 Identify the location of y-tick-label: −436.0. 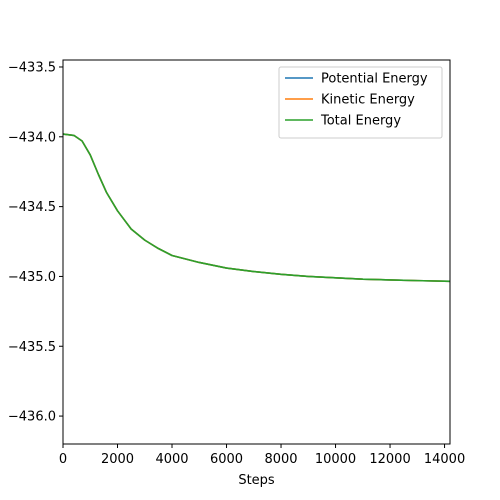
(32, 417).